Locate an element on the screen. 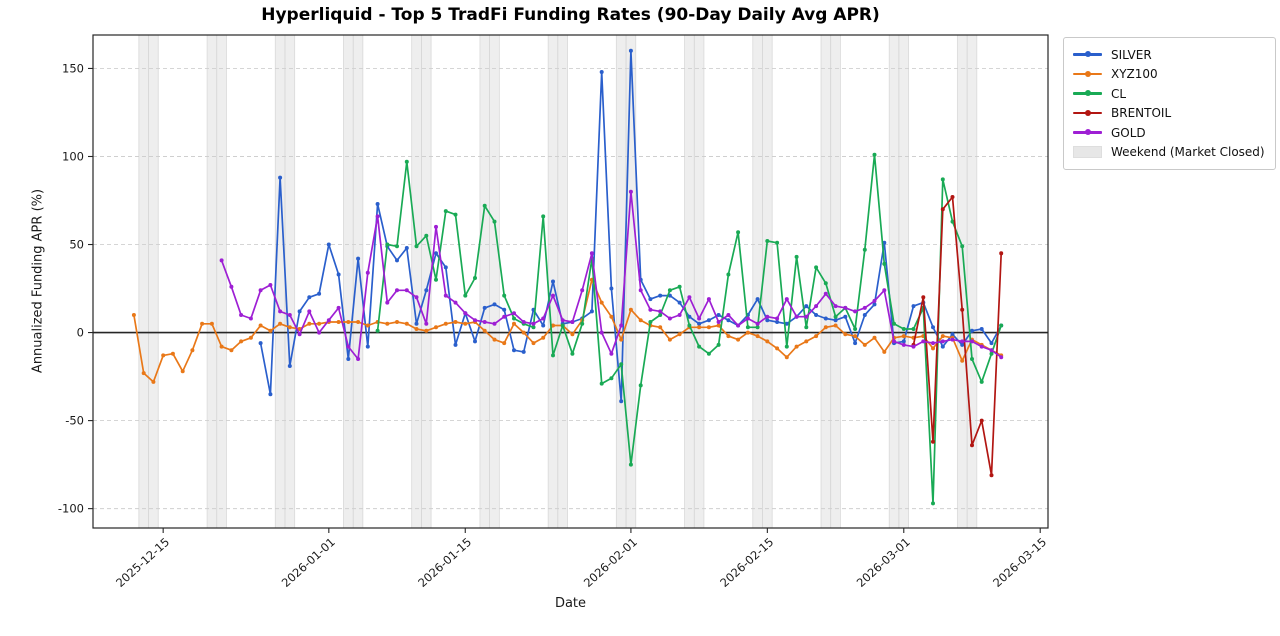 The width and height of the screenshot is (1280, 636). x-tick-label: 2026-01-15 is located at coordinates (444, 562).